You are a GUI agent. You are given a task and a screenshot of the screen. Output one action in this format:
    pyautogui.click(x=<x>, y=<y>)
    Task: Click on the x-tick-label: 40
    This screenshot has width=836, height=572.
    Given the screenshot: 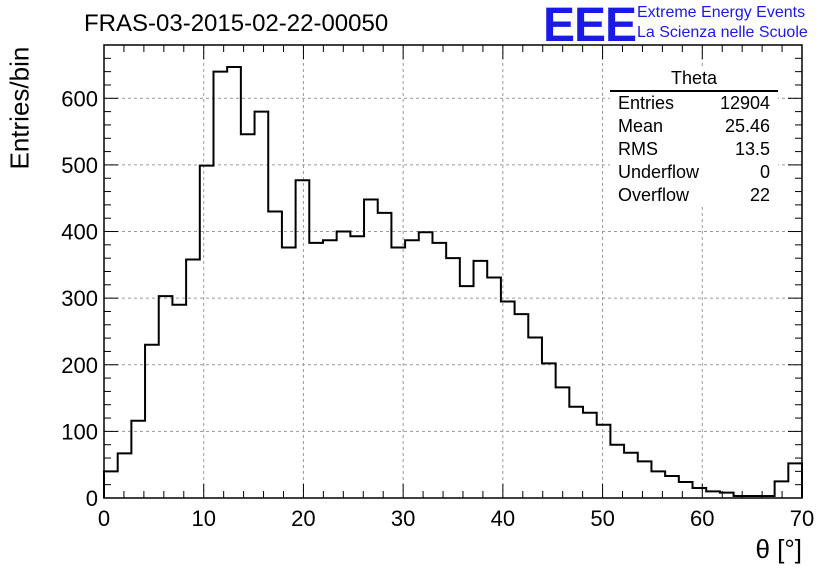 What is the action you would take?
    pyautogui.click(x=503, y=518)
    